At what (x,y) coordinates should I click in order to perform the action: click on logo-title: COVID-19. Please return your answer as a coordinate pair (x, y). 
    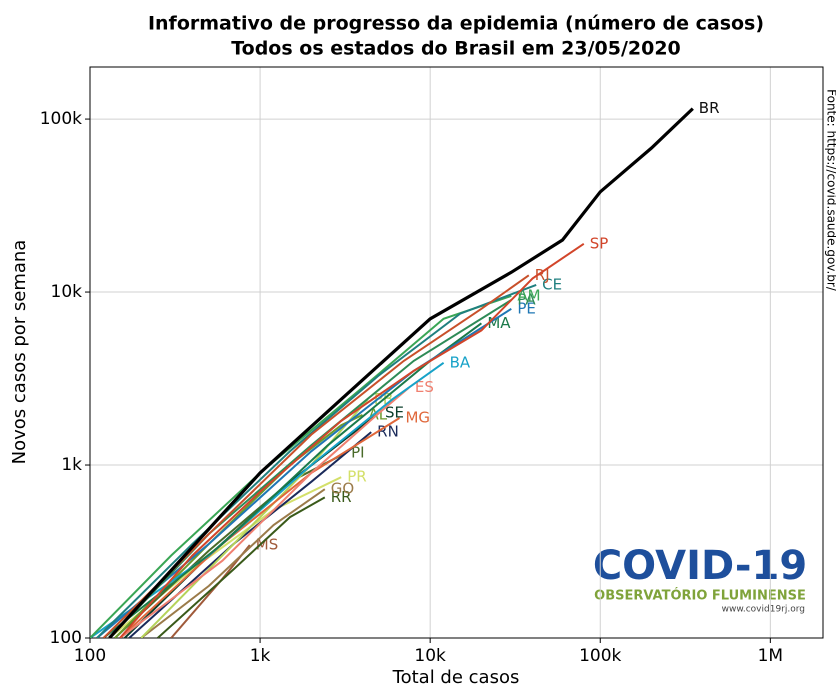
    Looking at the image, I should click on (700, 566).